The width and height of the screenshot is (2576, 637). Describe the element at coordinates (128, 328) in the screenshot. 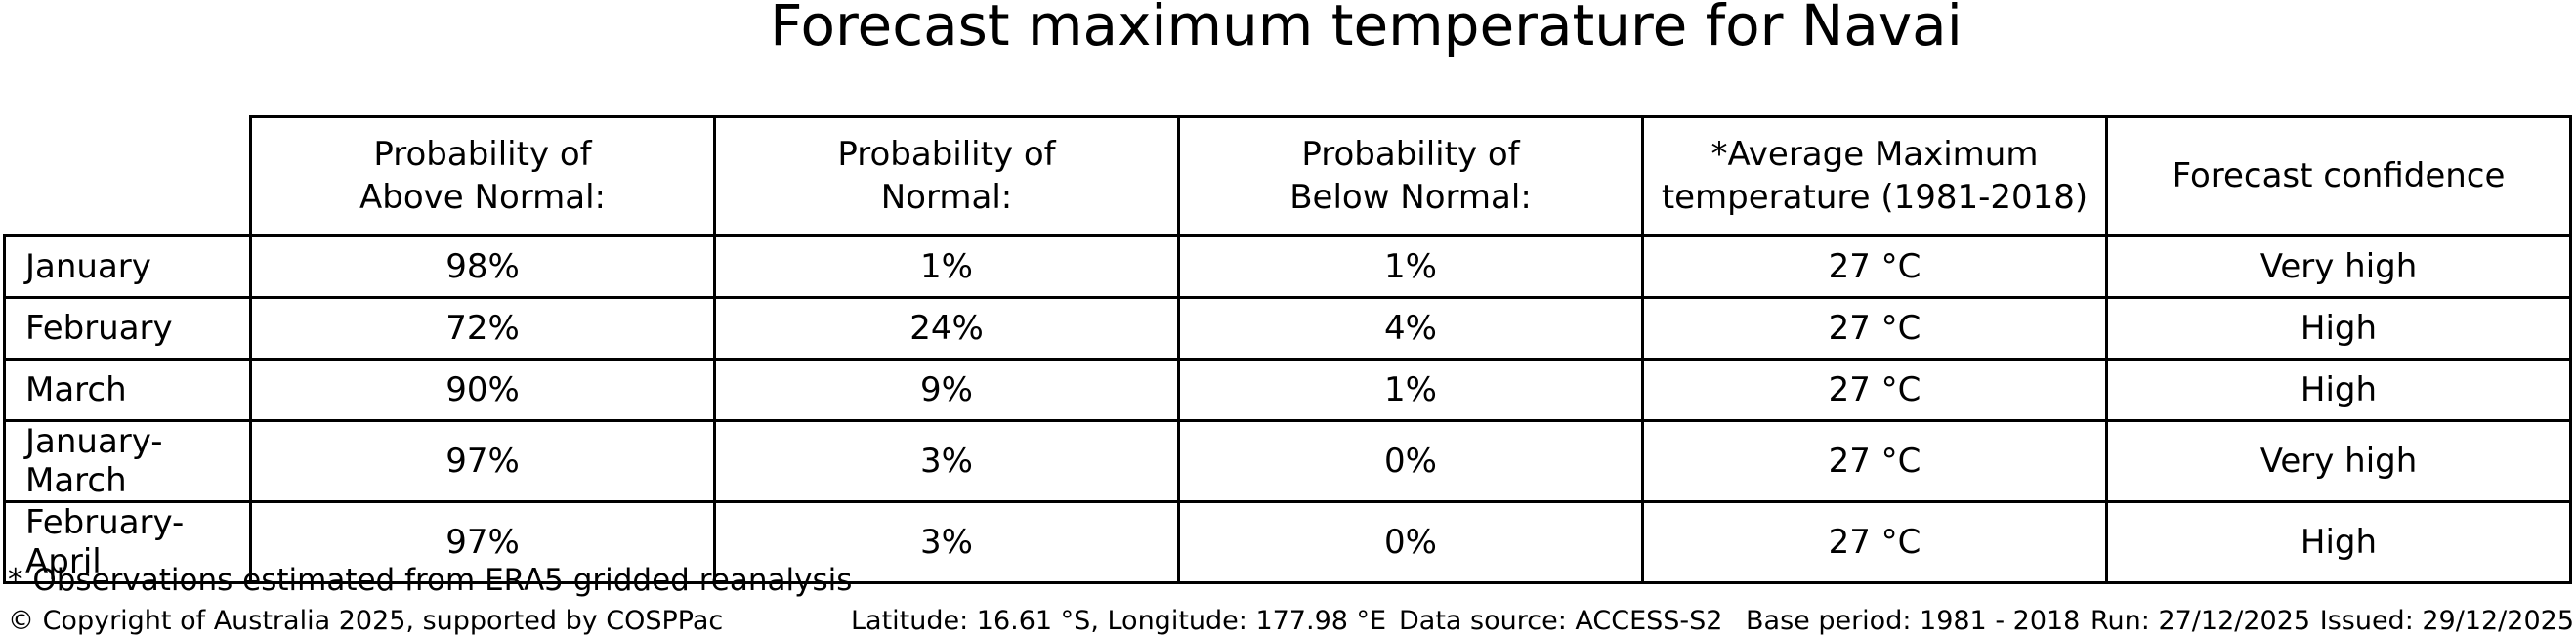

I see `row-label: February` at that location.